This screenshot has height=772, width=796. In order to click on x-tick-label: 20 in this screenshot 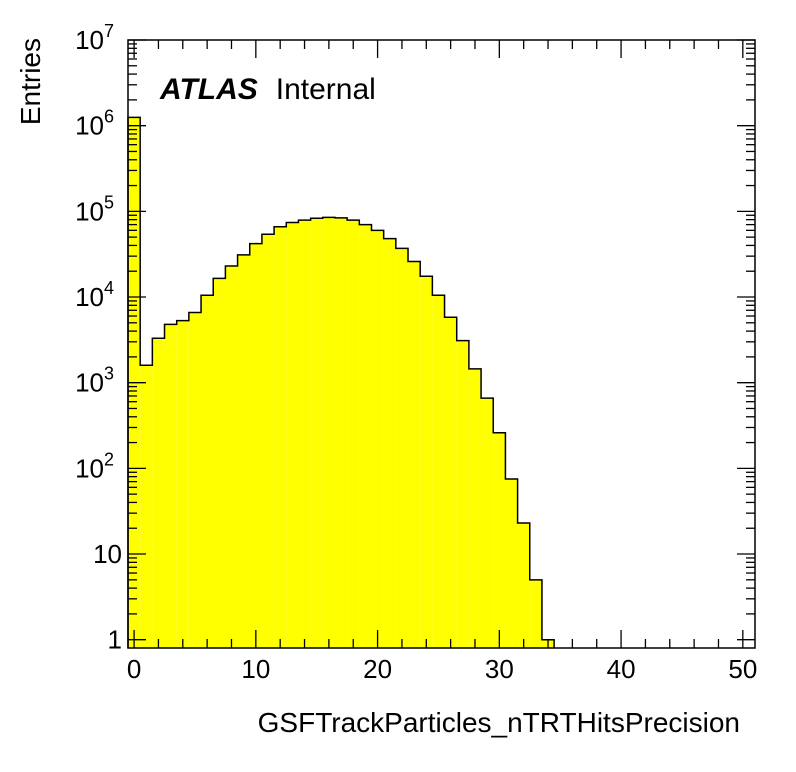, I will do `click(377, 669)`.